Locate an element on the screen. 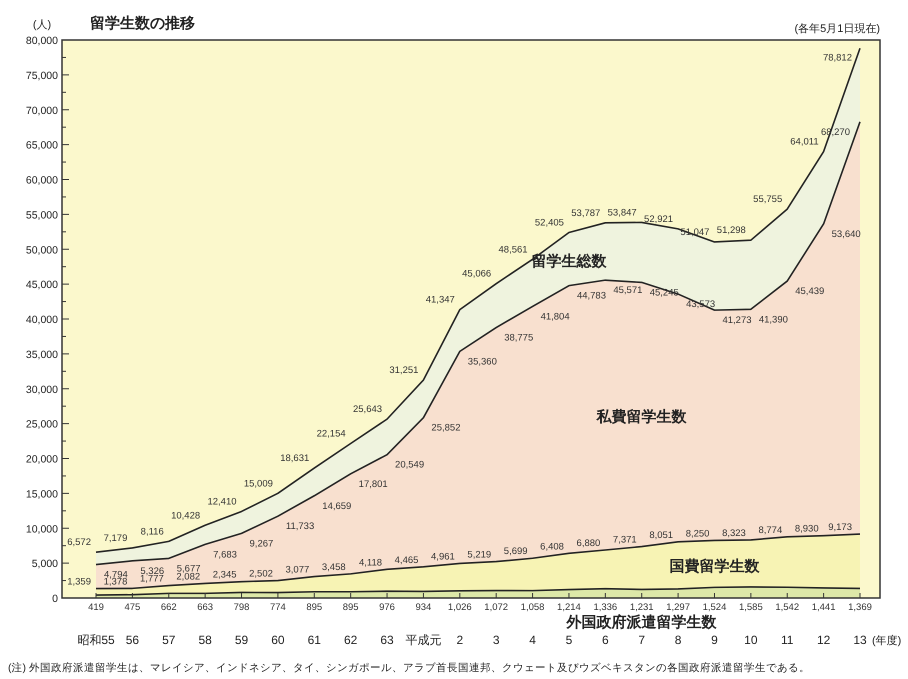 The width and height of the screenshot is (908, 679). x-tick-label: 昭和55 is located at coordinates (96, 640).